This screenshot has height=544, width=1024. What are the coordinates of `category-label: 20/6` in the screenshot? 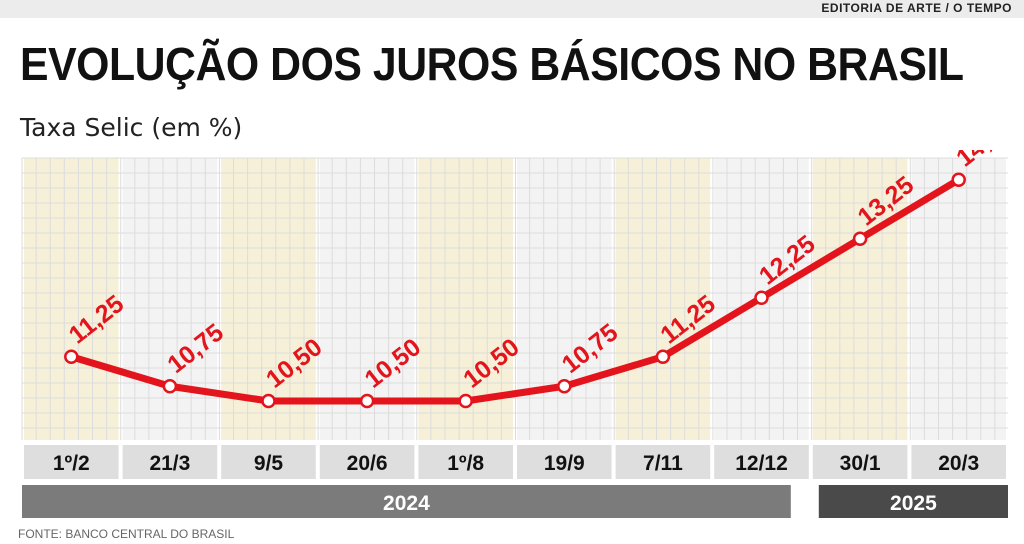 It's located at (367, 463).